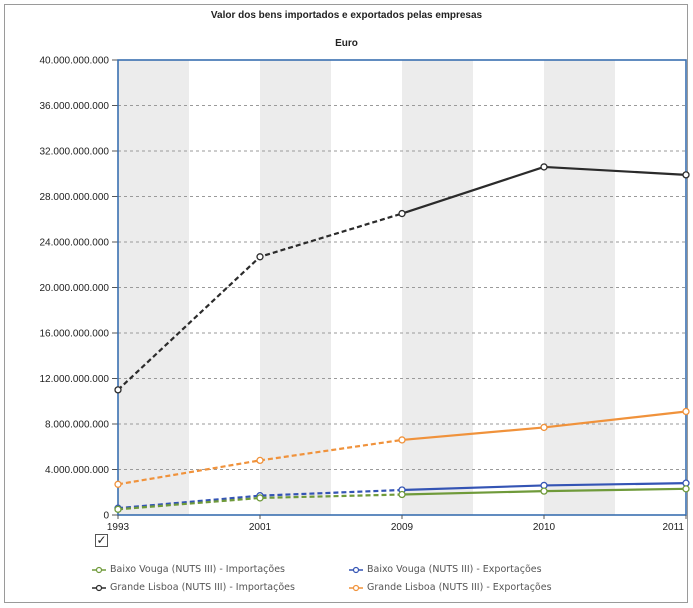  I want to click on legend-item-baixo-vouga-importacoes: Baixo Vouga (NUTS III) - Importações, so click(188, 569).